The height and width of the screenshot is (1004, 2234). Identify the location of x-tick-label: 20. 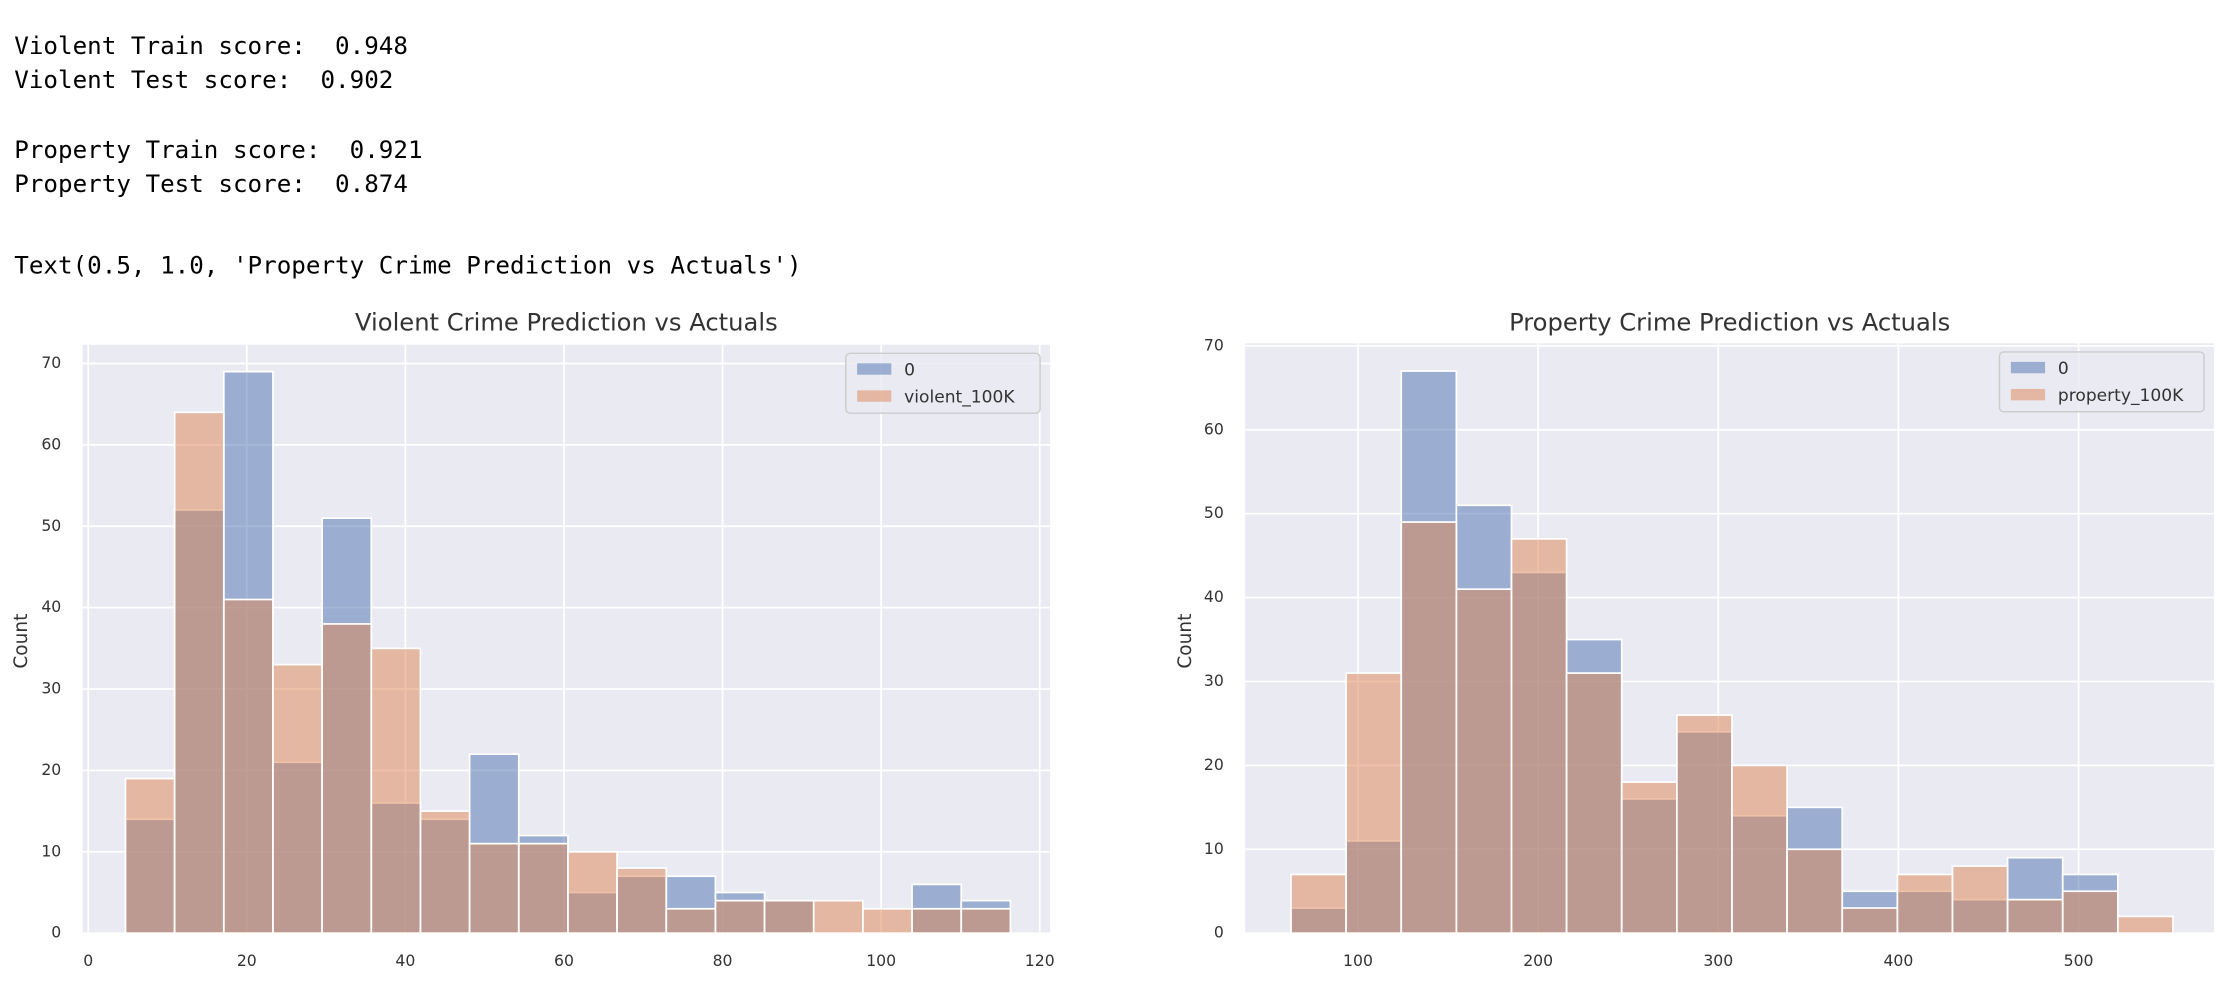
(247, 960).